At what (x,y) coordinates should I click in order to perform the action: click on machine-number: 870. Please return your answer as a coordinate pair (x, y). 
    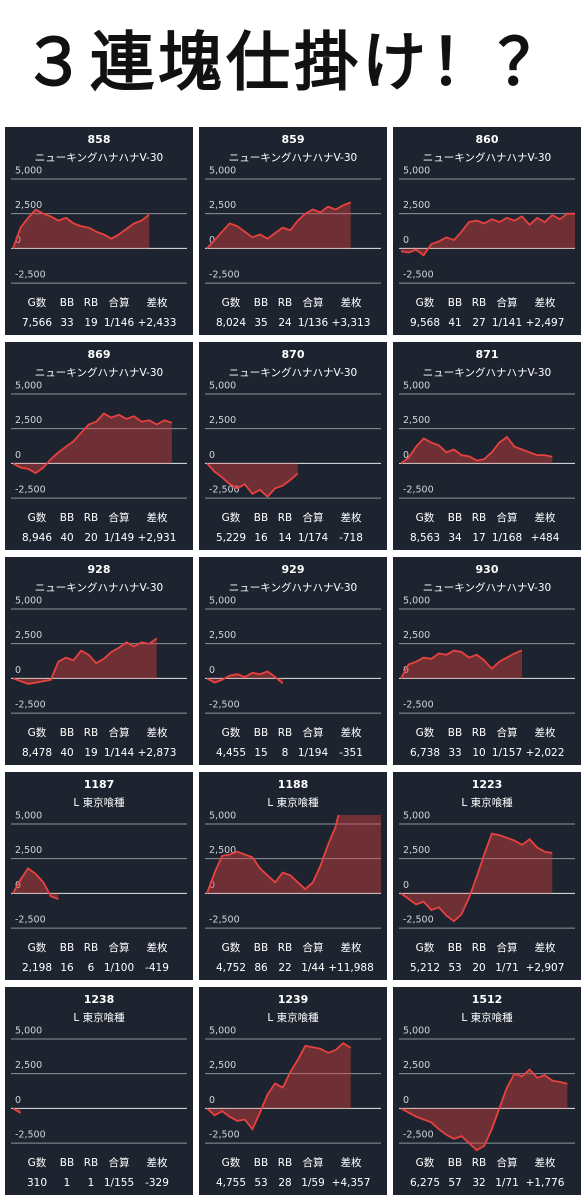
    Looking at the image, I should click on (293, 354).